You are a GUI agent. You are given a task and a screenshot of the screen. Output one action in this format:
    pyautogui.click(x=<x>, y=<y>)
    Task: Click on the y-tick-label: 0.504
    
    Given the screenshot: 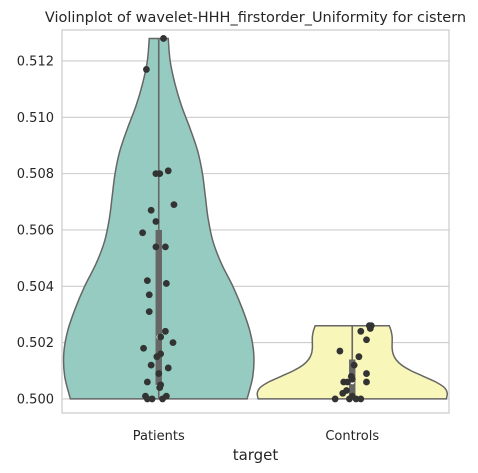 What is the action you would take?
    pyautogui.click(x=35, y=287)
    